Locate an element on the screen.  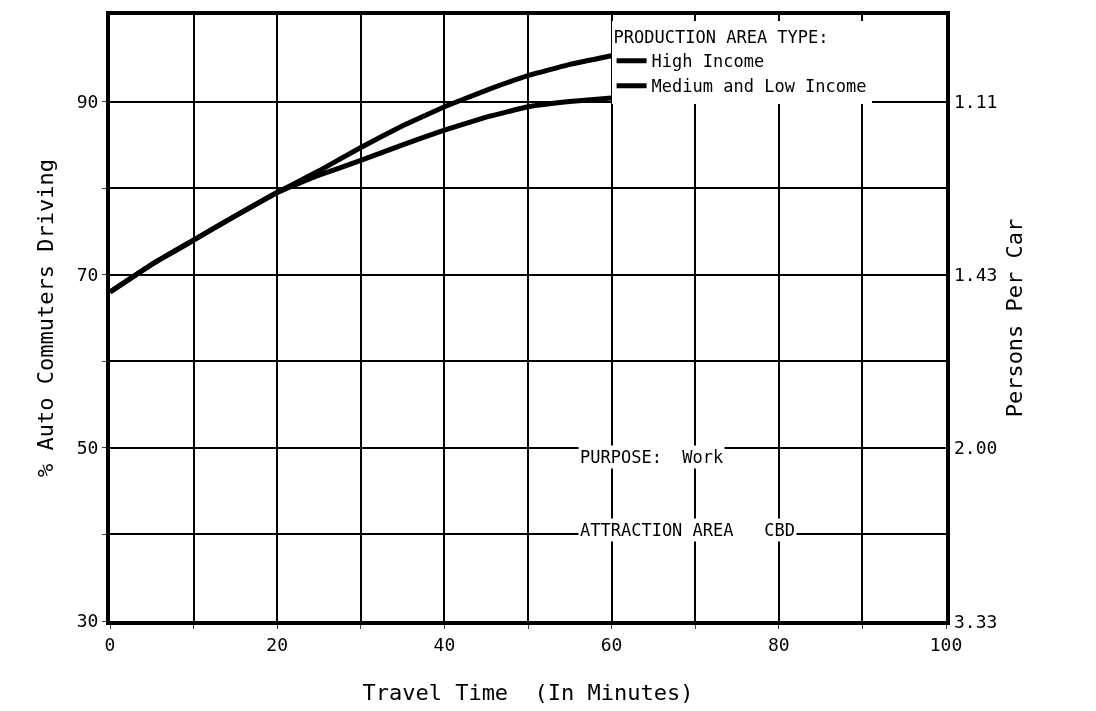
y-tick-label: 50 is located at coordinates (87, 448).